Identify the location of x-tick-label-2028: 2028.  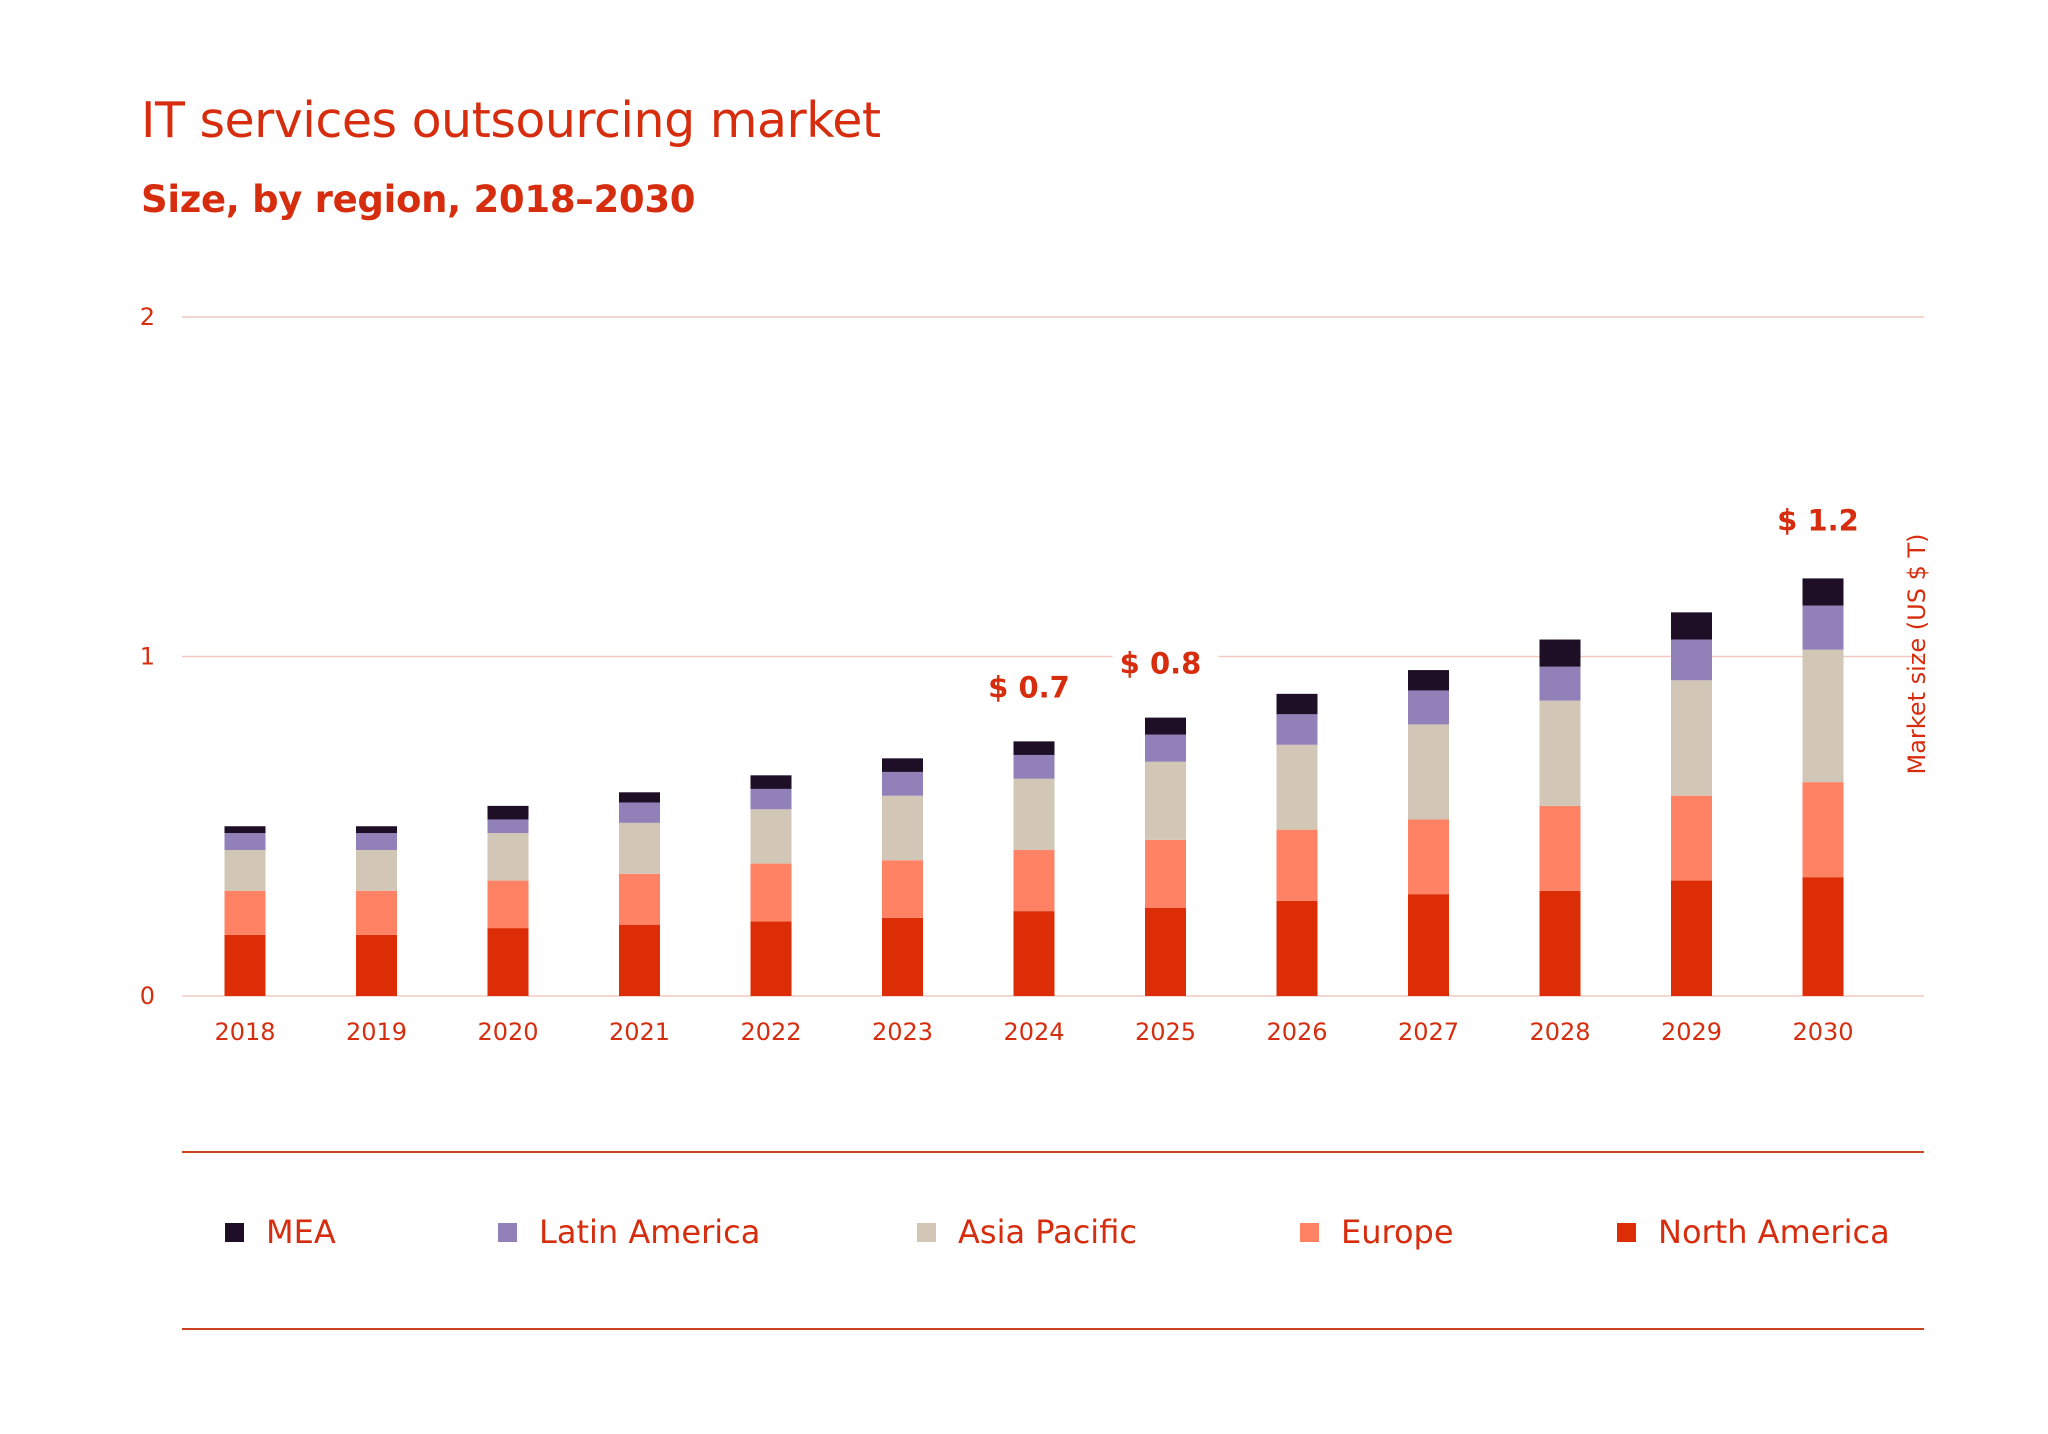
(1559, 1032).